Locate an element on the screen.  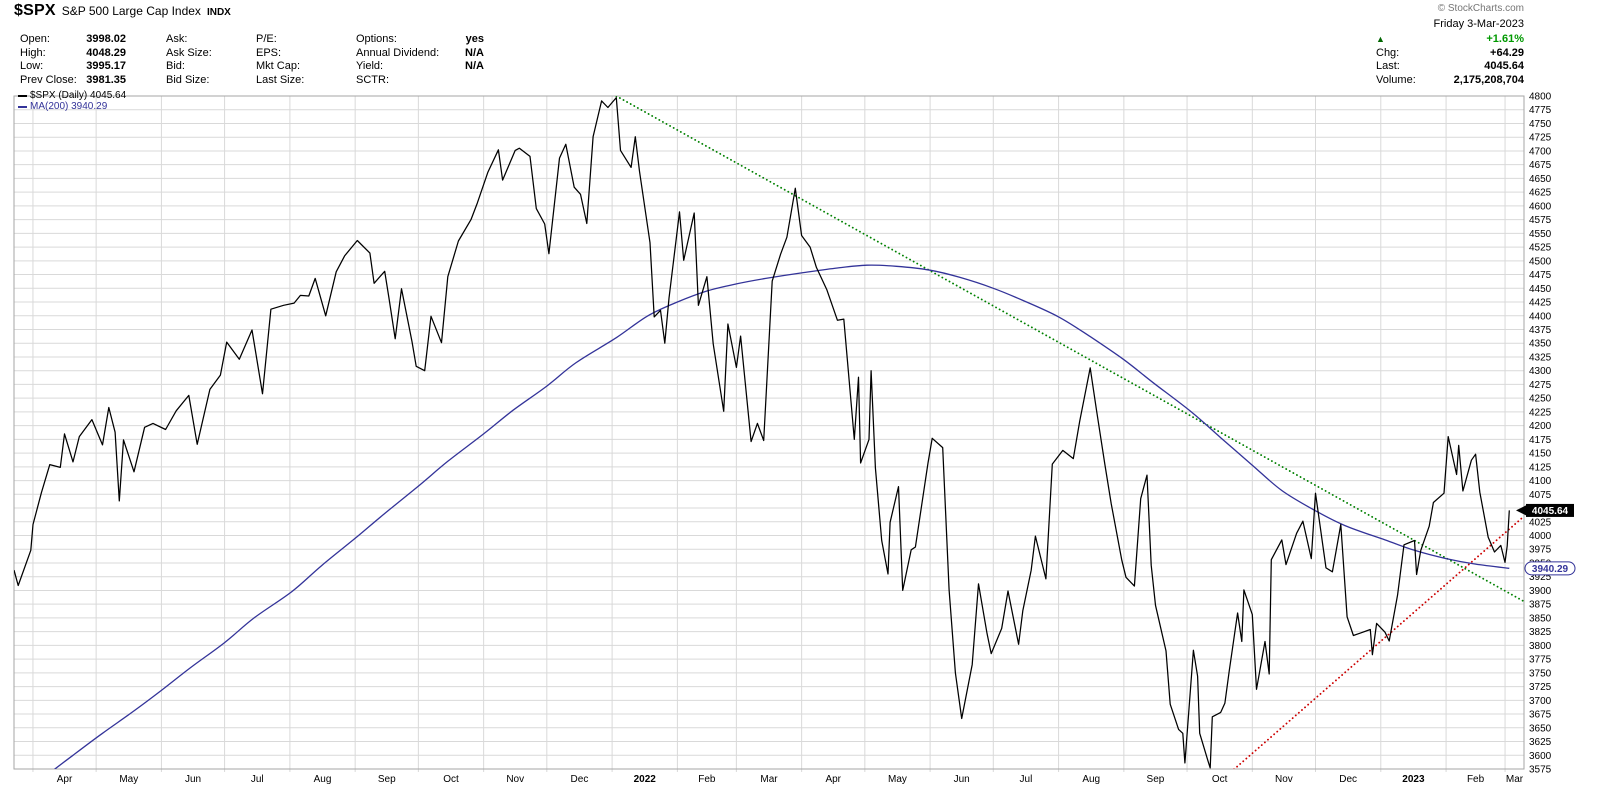
quote-row-high: High: 4048.29 is located at coordinates (73, 54).